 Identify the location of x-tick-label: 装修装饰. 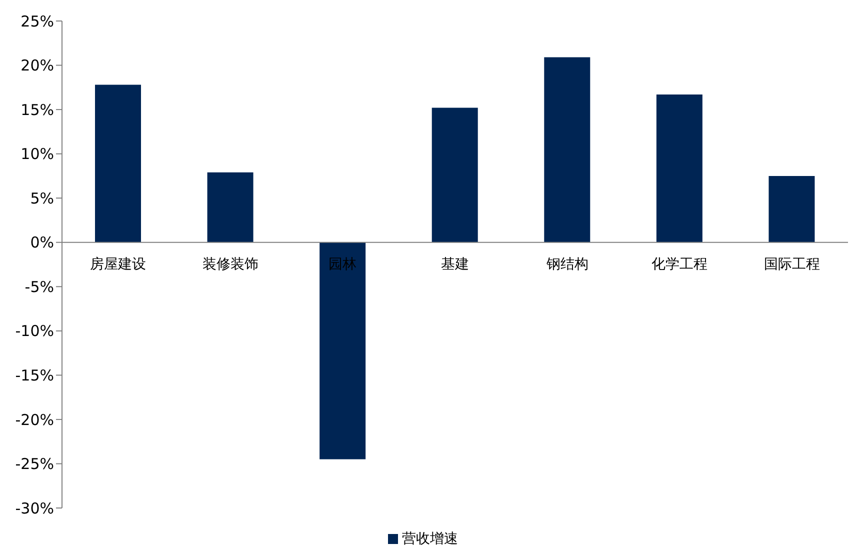
(230, 264).